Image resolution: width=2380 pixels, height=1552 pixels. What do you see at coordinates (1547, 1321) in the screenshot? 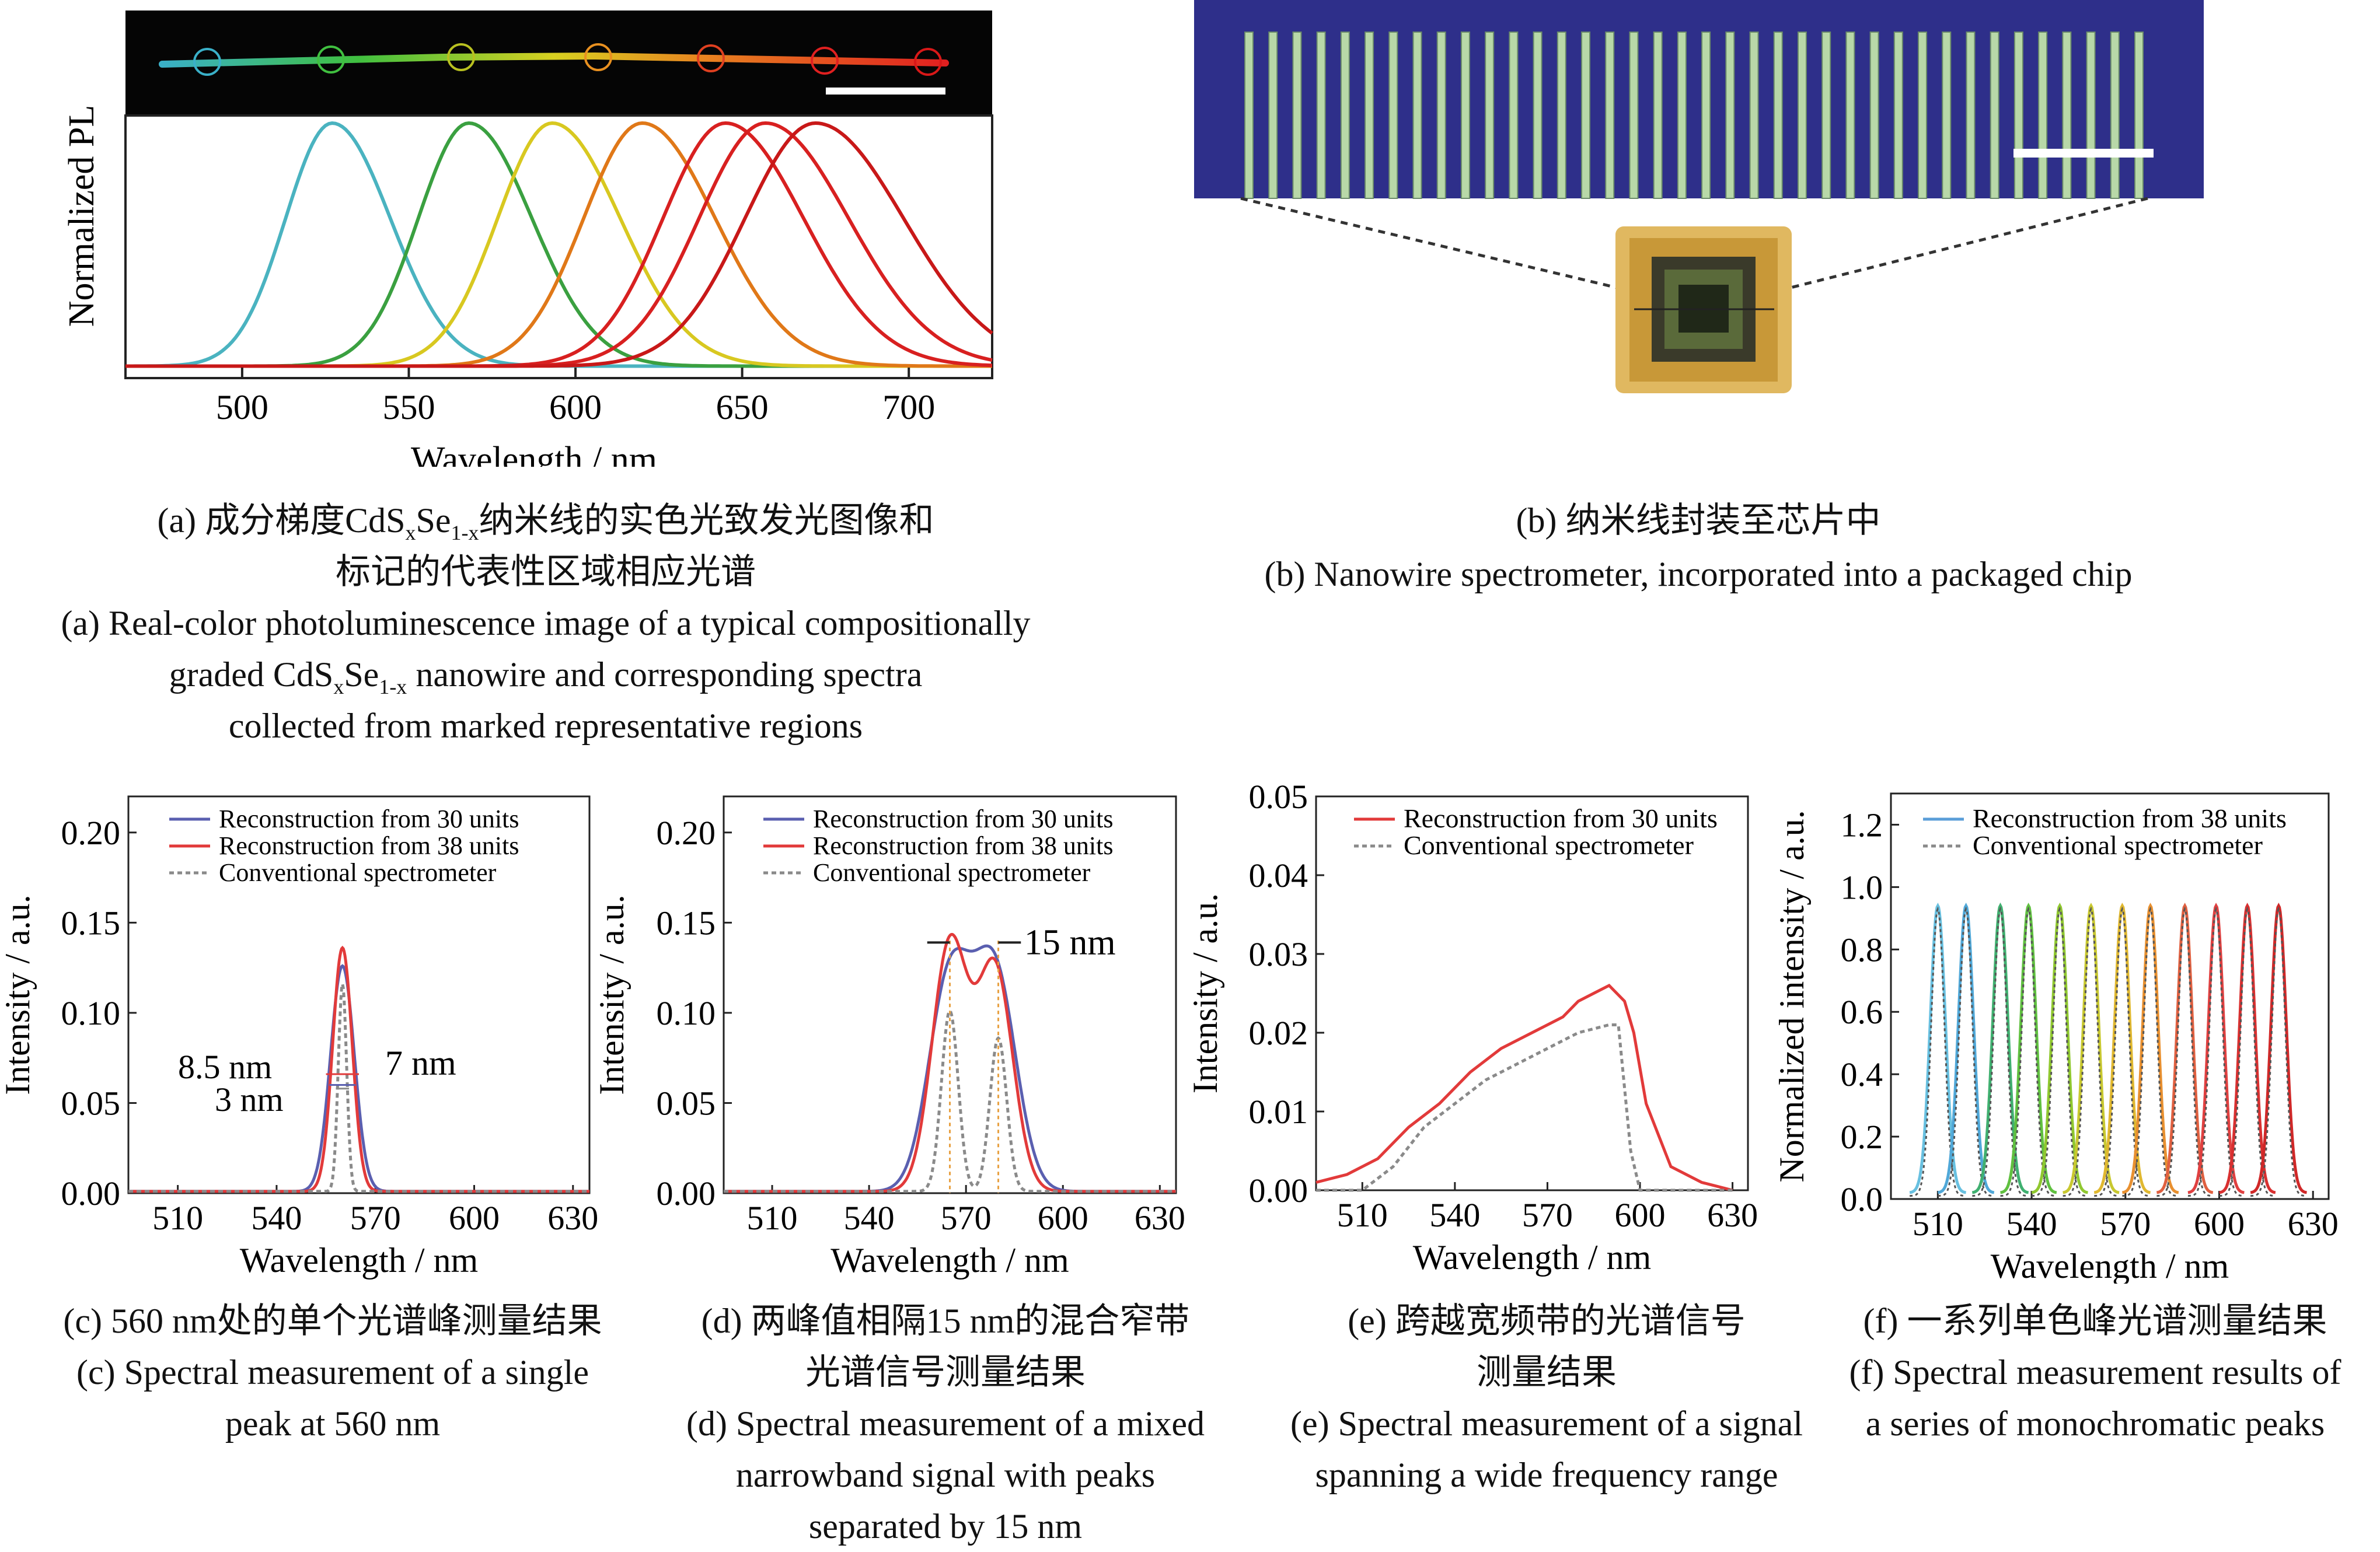
I see `panel-e-caption-cn-1: (e) 跨越宽频带的光谱信号` at bounding box center [1547, 1321].